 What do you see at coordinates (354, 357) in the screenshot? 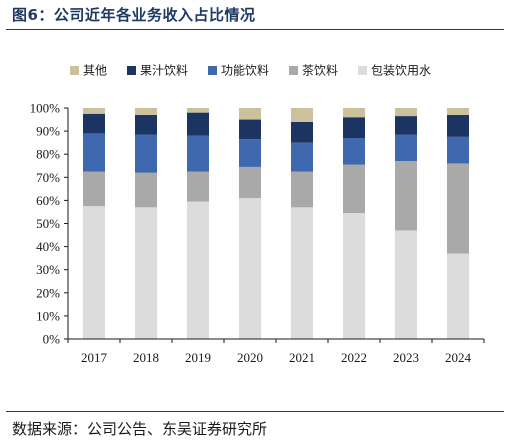
I see `x-tick-label-2022: 2022` at bounding box center [354, 357].